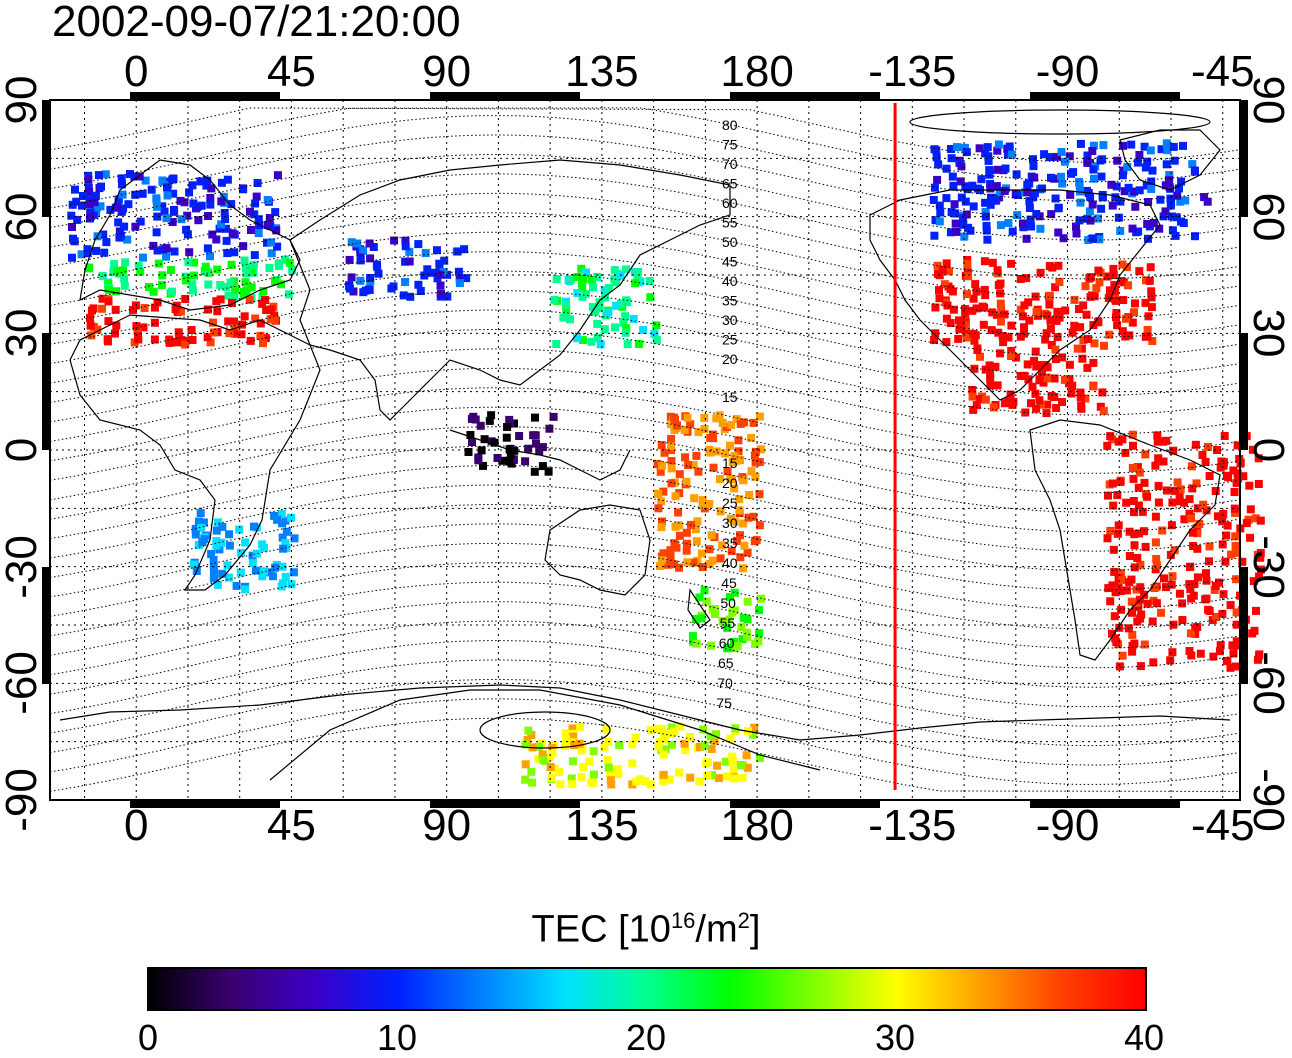 The width and height of the screenshot is (1292, 1058). What do you see at coordinates (895, 1037) in the screenshot?
I see `colorbar-tick-label: 30` at bounding box center [895, 1037].